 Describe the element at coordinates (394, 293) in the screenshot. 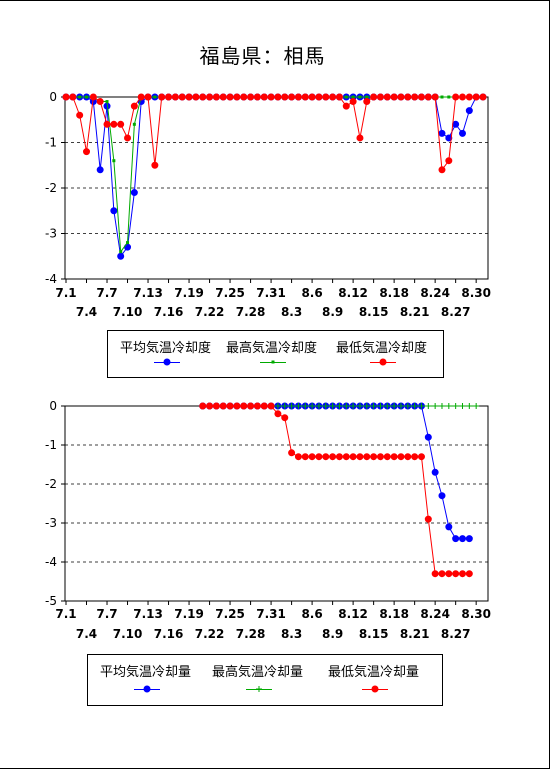

I see `x-tick-label: 8.18` at that location.